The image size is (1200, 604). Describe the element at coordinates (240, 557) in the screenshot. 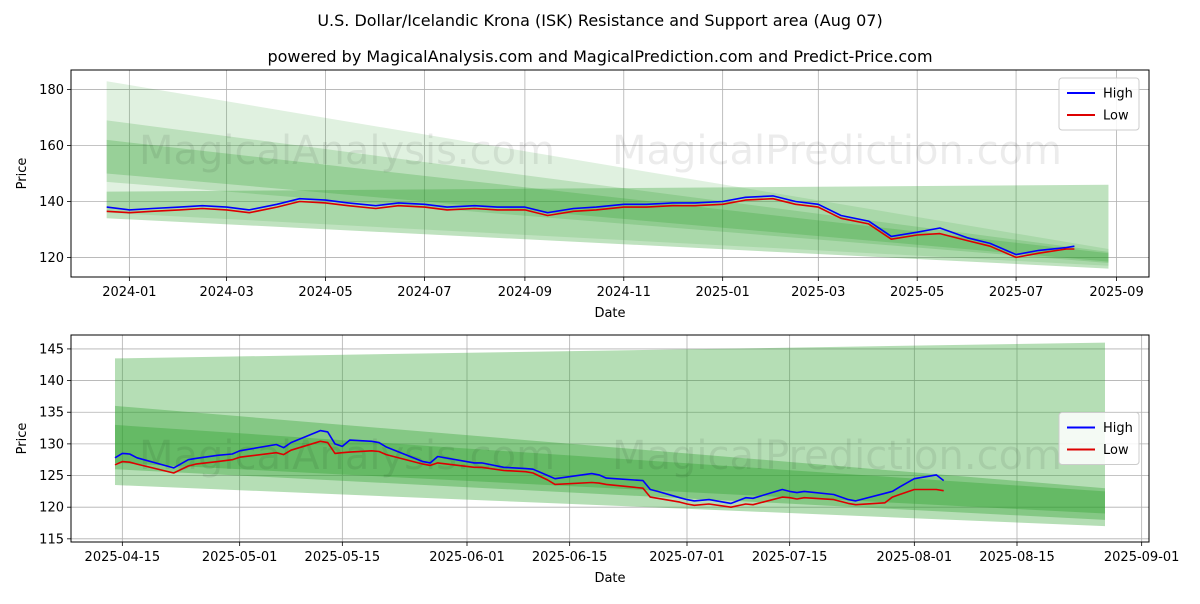

I see `x-tick-label: 2025-05-01` at that location.